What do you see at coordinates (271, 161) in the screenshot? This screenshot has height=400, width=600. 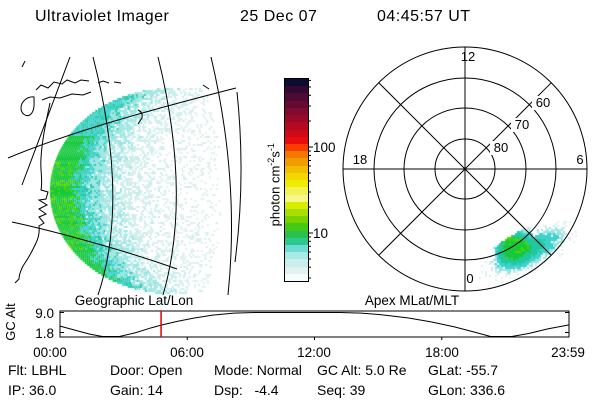 I see `colorbar-units-exp1: -2` at bounding box center [271, 161].